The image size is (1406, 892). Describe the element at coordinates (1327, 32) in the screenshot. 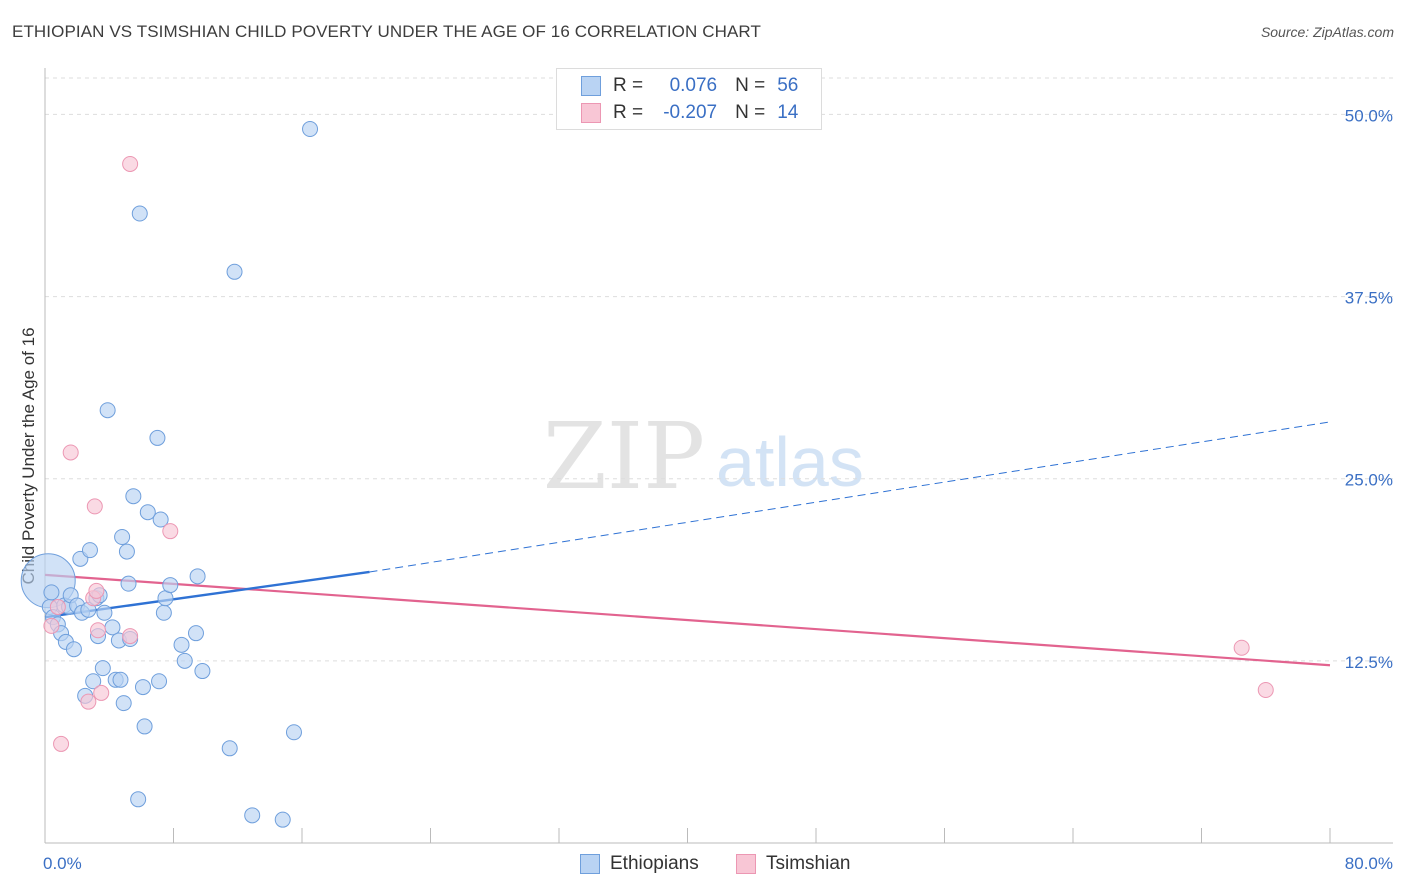

I see `source-label: Source: ZipAtlas.com` at that location.